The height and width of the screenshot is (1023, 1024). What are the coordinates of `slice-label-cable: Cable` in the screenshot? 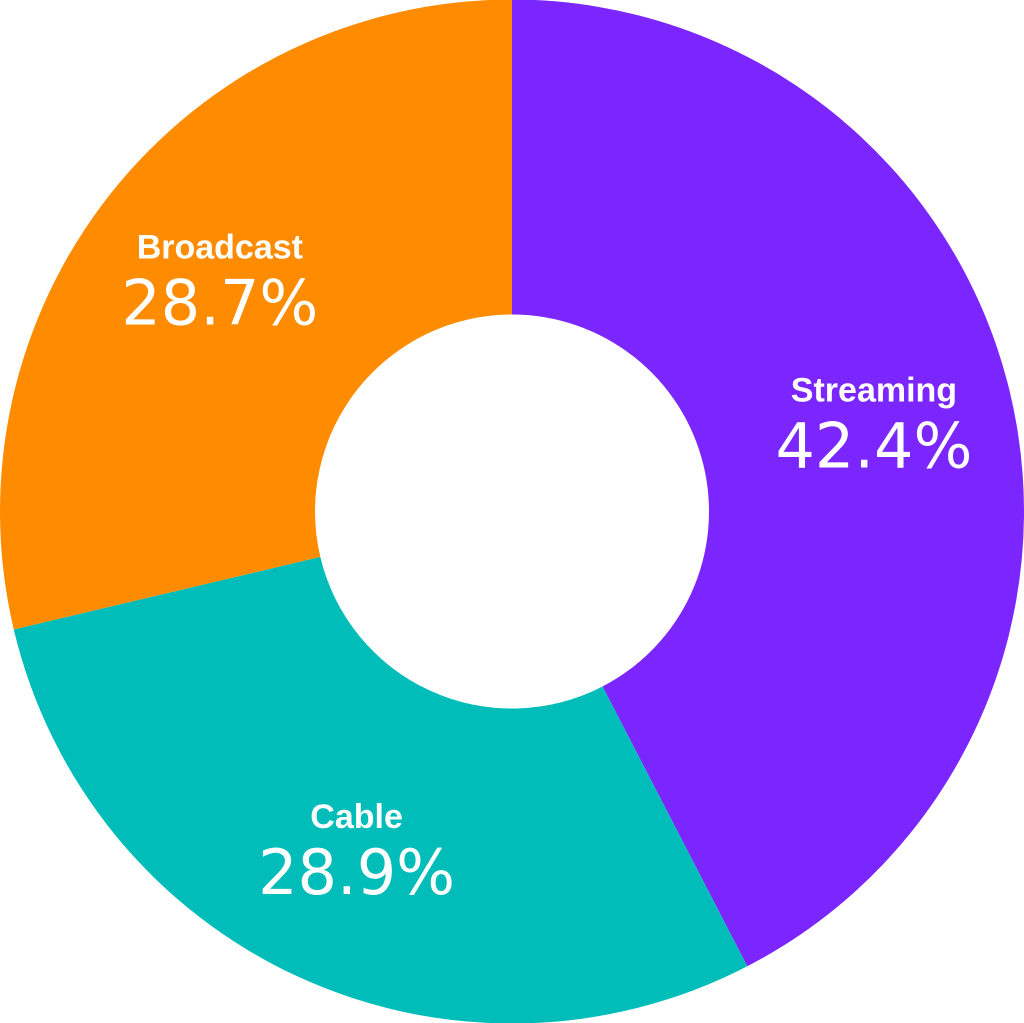 It's located at (356, 817).